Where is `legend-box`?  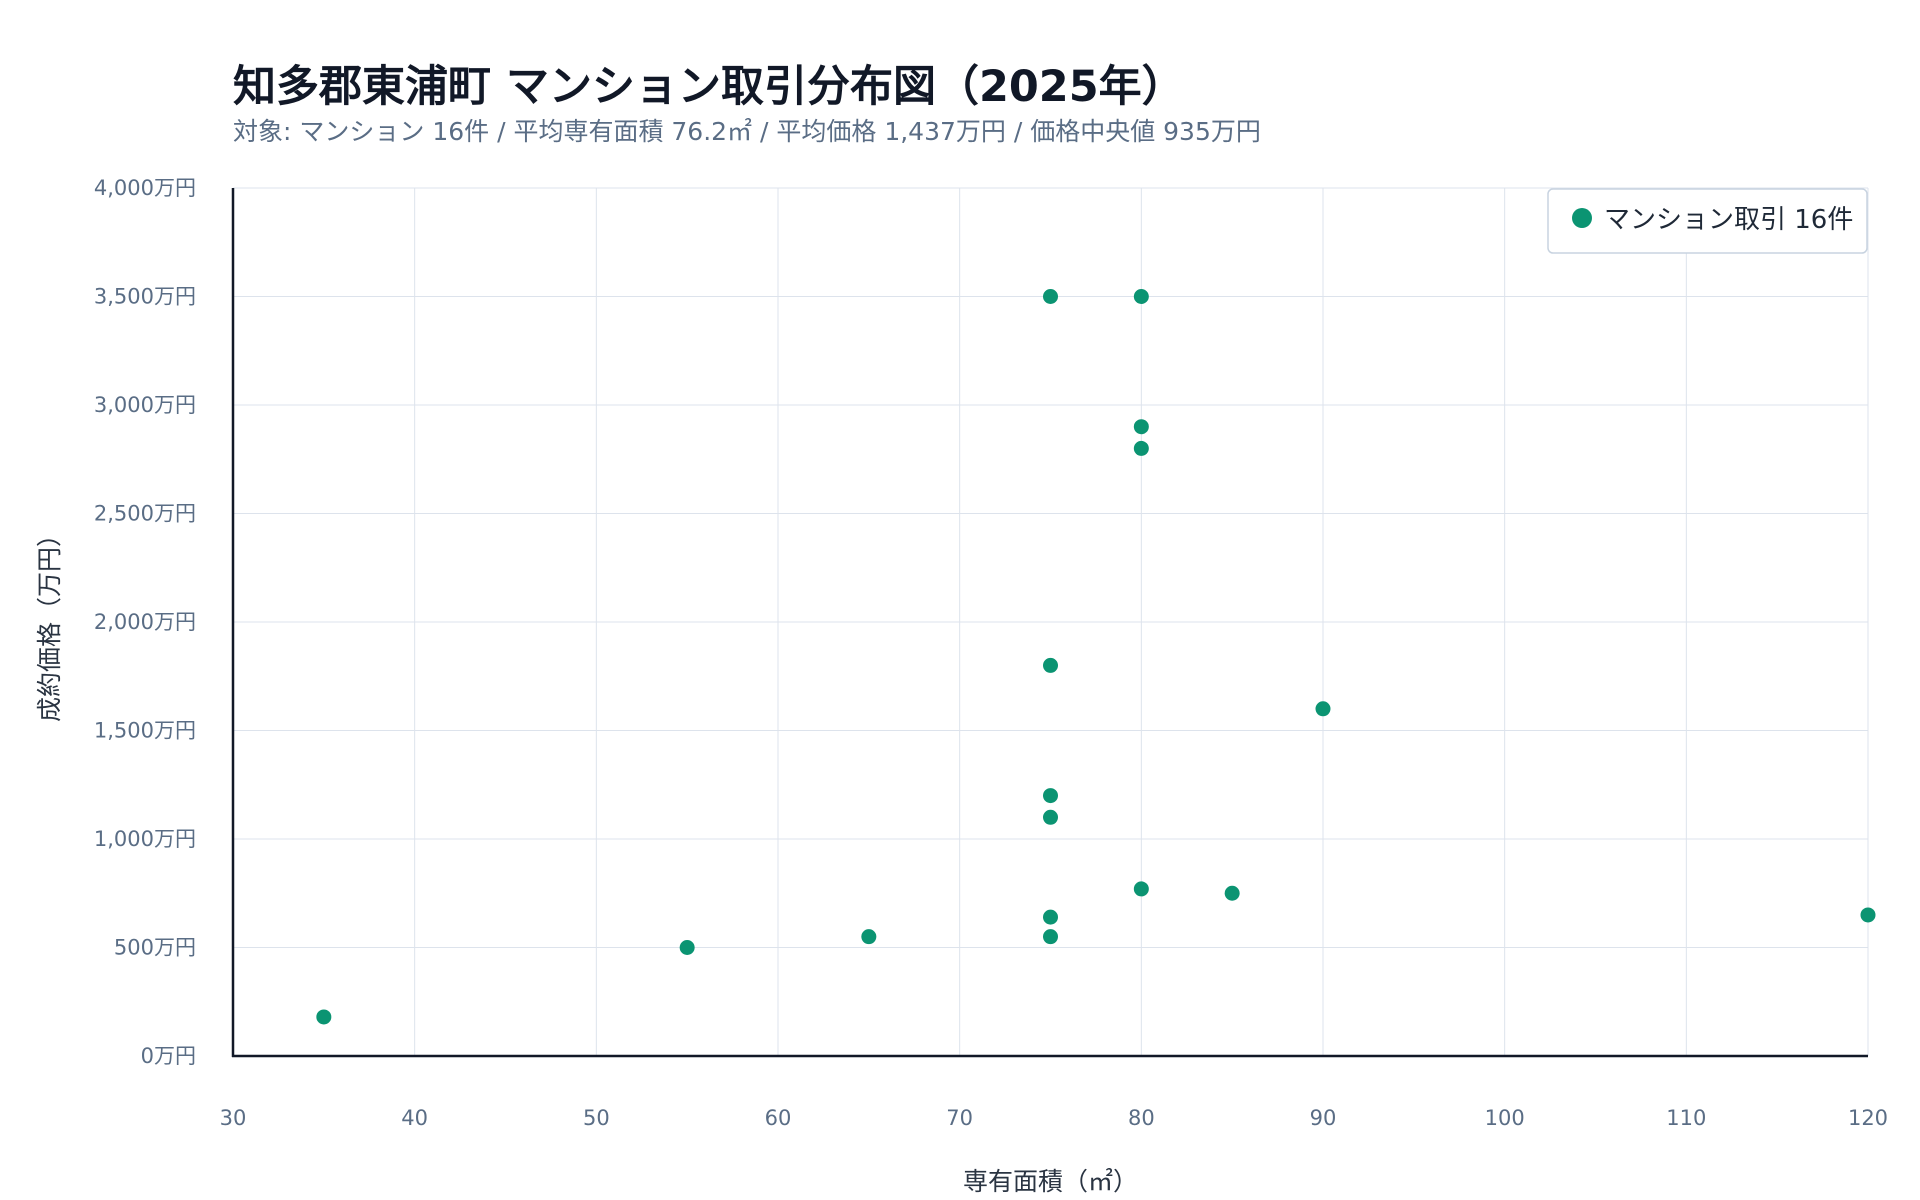 legend-box is located at coordinates (1707, 221).